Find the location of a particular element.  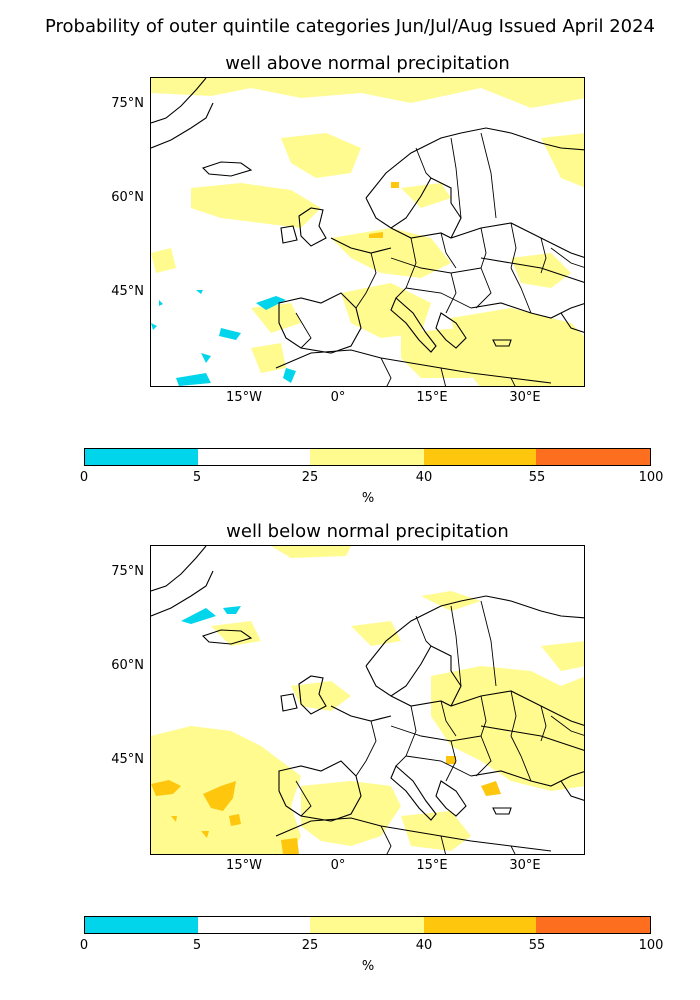

map-title-below: well below normal precipitation is located at coordinates (367, 531).